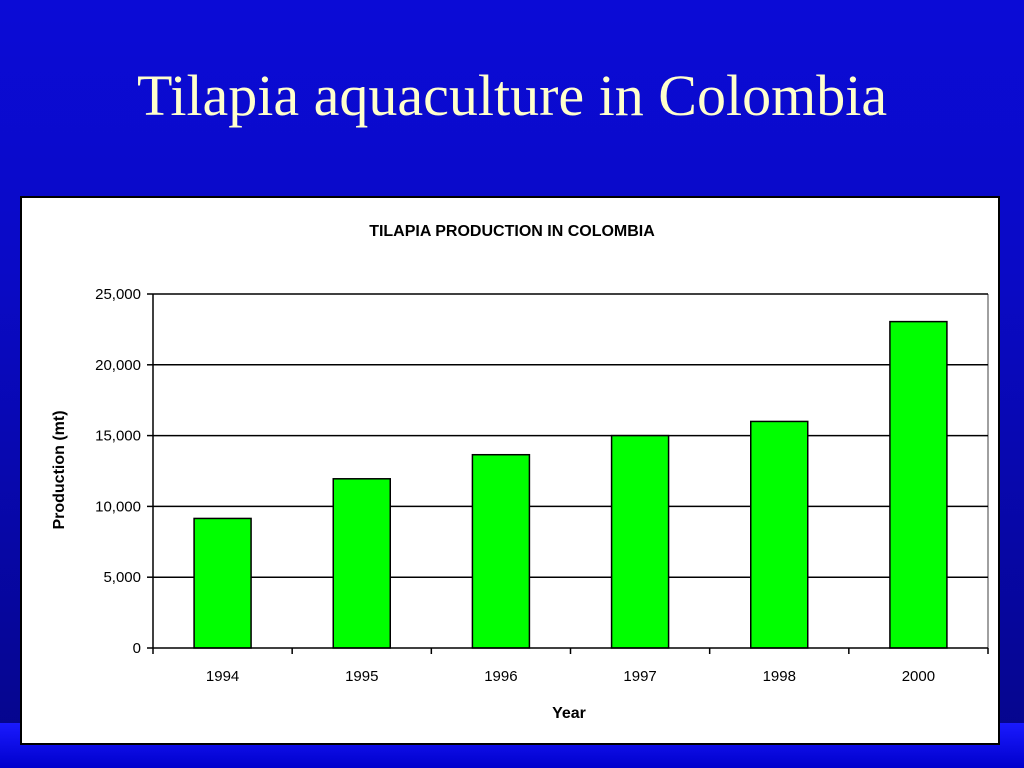  Describe the element at coordinates (779, 534) in the screenshot. I see `bar-1998` at that location.